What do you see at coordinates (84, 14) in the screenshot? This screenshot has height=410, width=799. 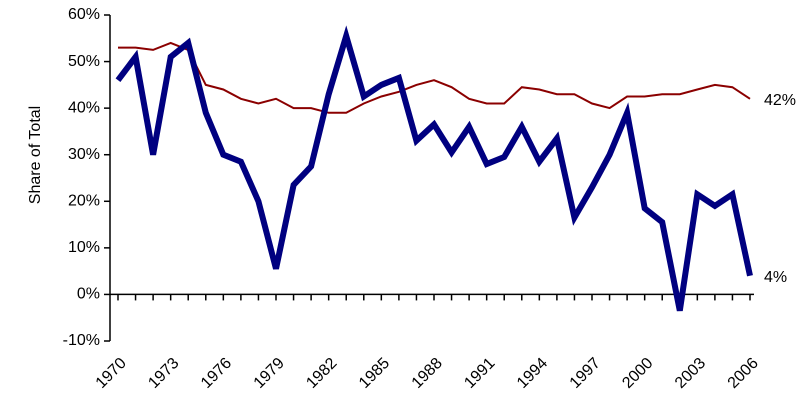 I see `y-tick-label: 60%` at bounding box center [84, 14].